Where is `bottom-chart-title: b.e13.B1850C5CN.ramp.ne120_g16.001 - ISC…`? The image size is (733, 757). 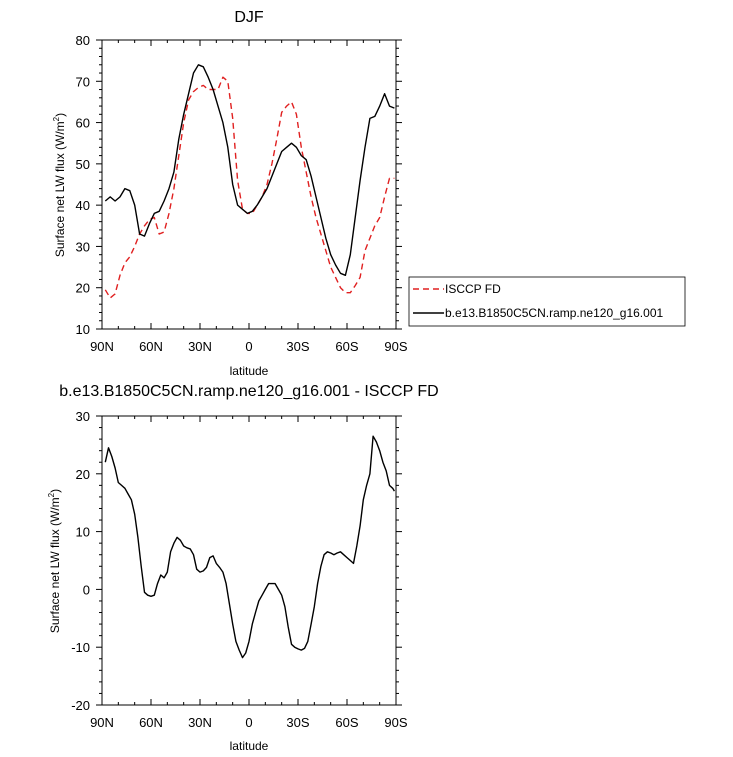 bottom-chart-title: b.e13.B1850C5CN.ramp.ne120_g16.001 - ISC… is located at coordinates (248, 391).